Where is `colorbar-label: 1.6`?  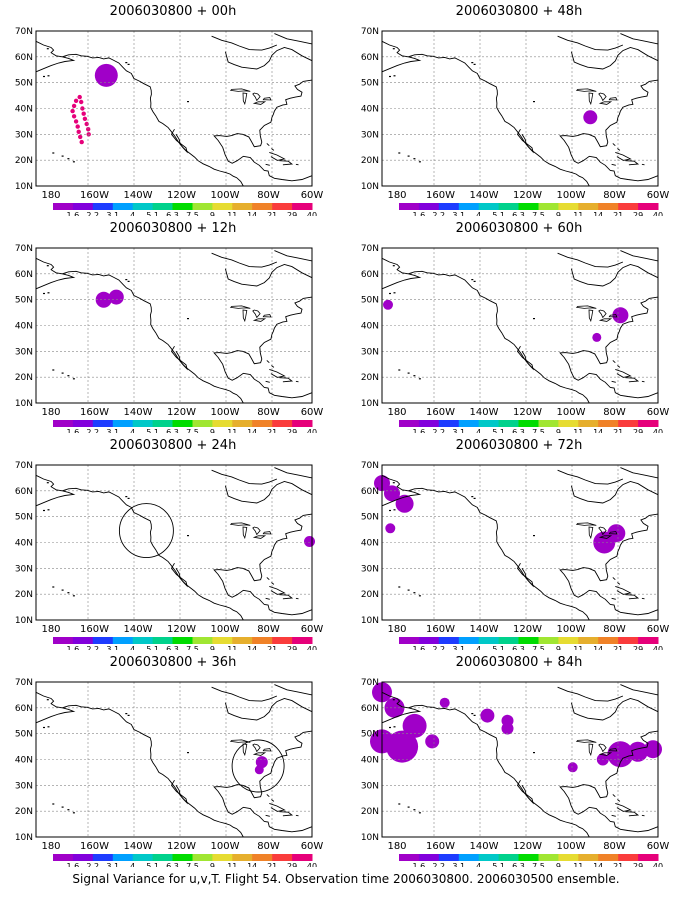
colorbar-label: 1.6 is located at coordinates (73, 864).